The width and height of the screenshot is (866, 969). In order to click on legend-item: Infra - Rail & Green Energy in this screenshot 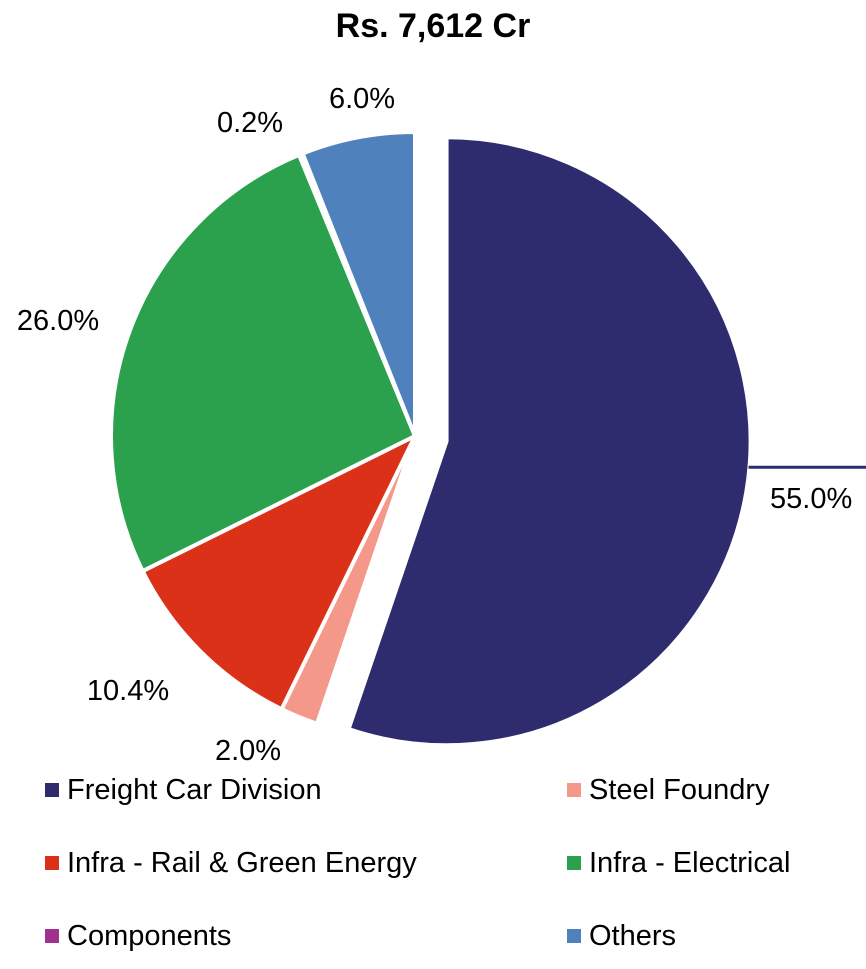, I will do `click(231, 863)`.